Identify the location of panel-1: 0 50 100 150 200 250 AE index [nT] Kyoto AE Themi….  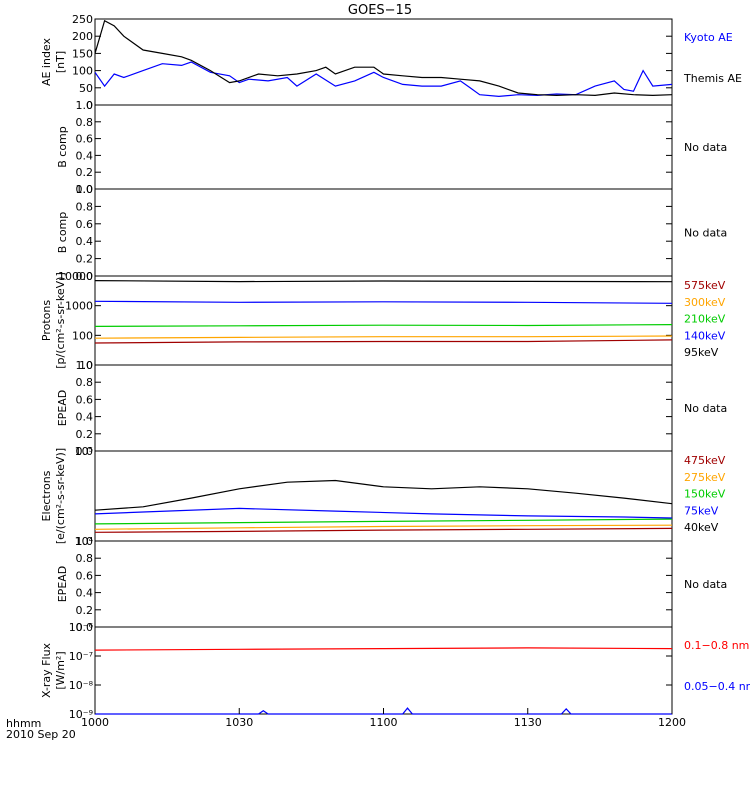
(391, 62).